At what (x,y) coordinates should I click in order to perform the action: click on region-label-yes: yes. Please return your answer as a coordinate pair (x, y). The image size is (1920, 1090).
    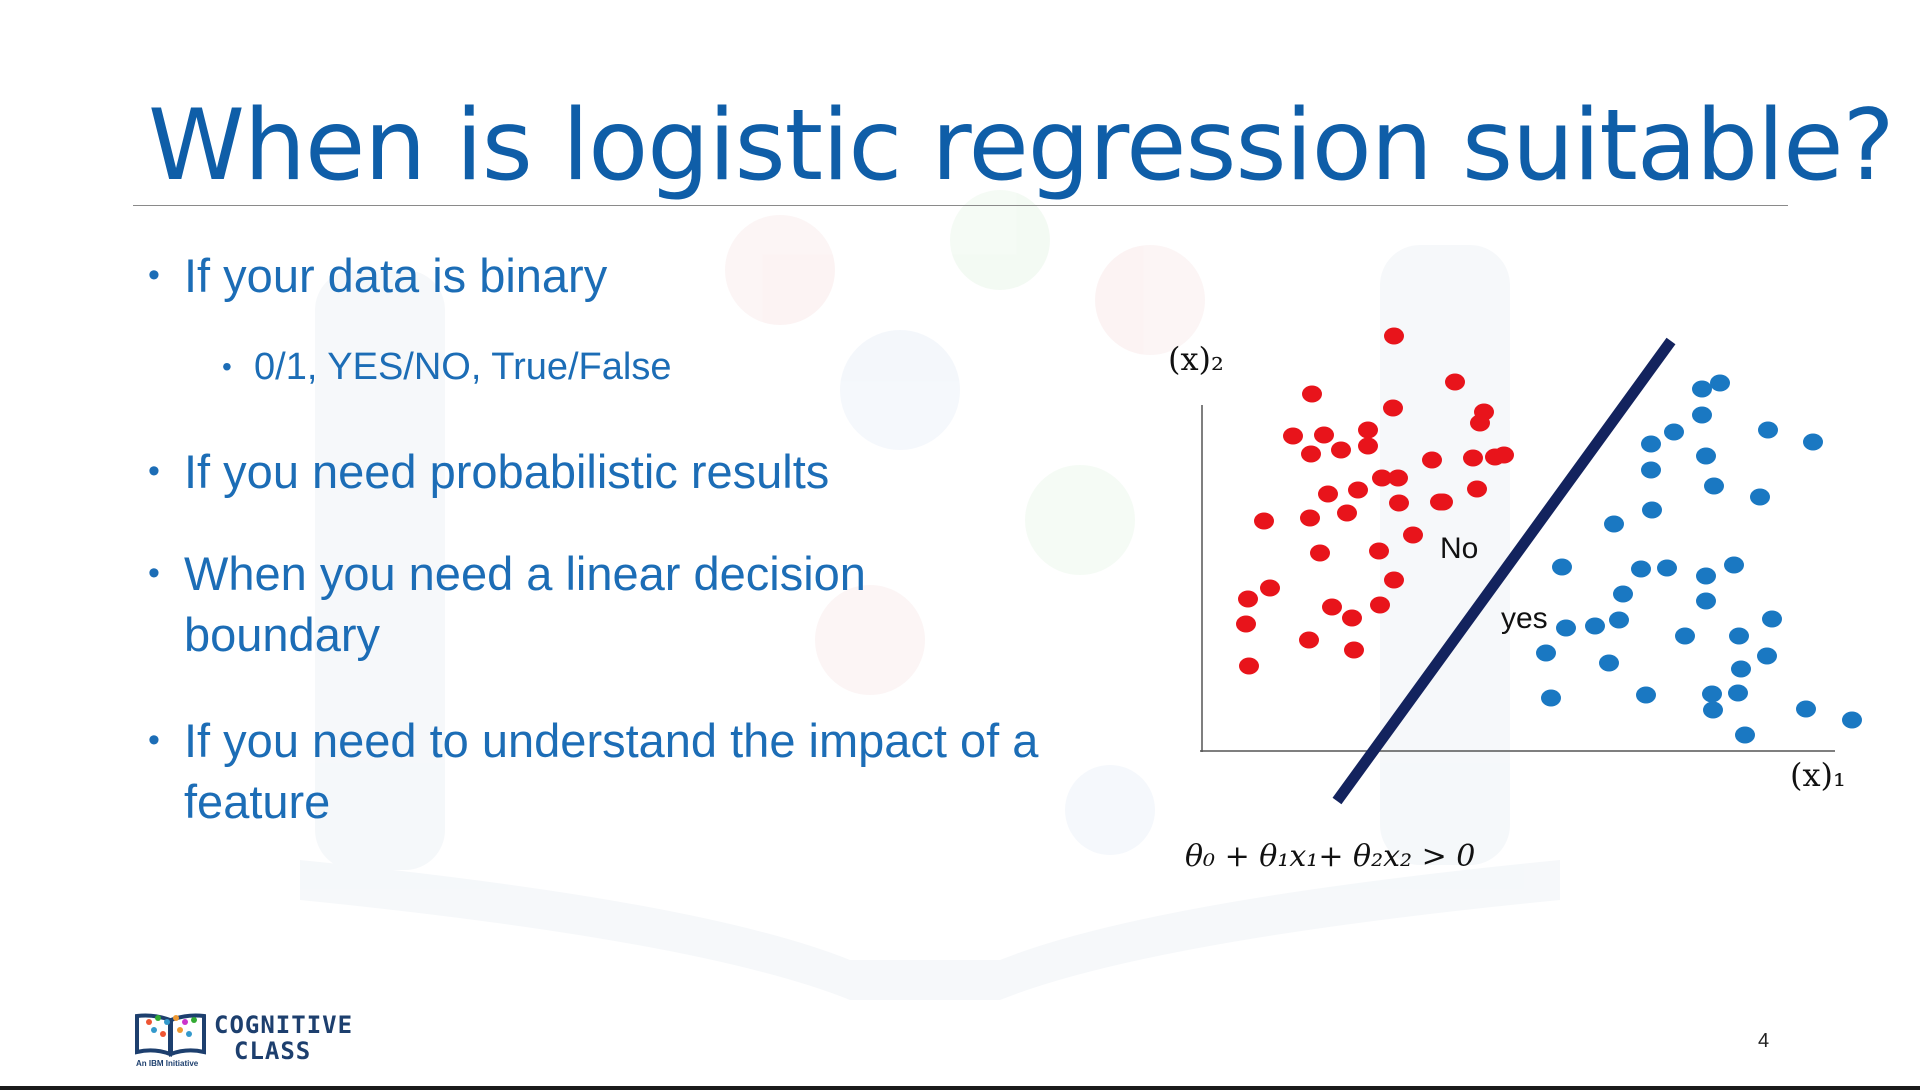
    Looking at the image, I should click on (1524, 618).